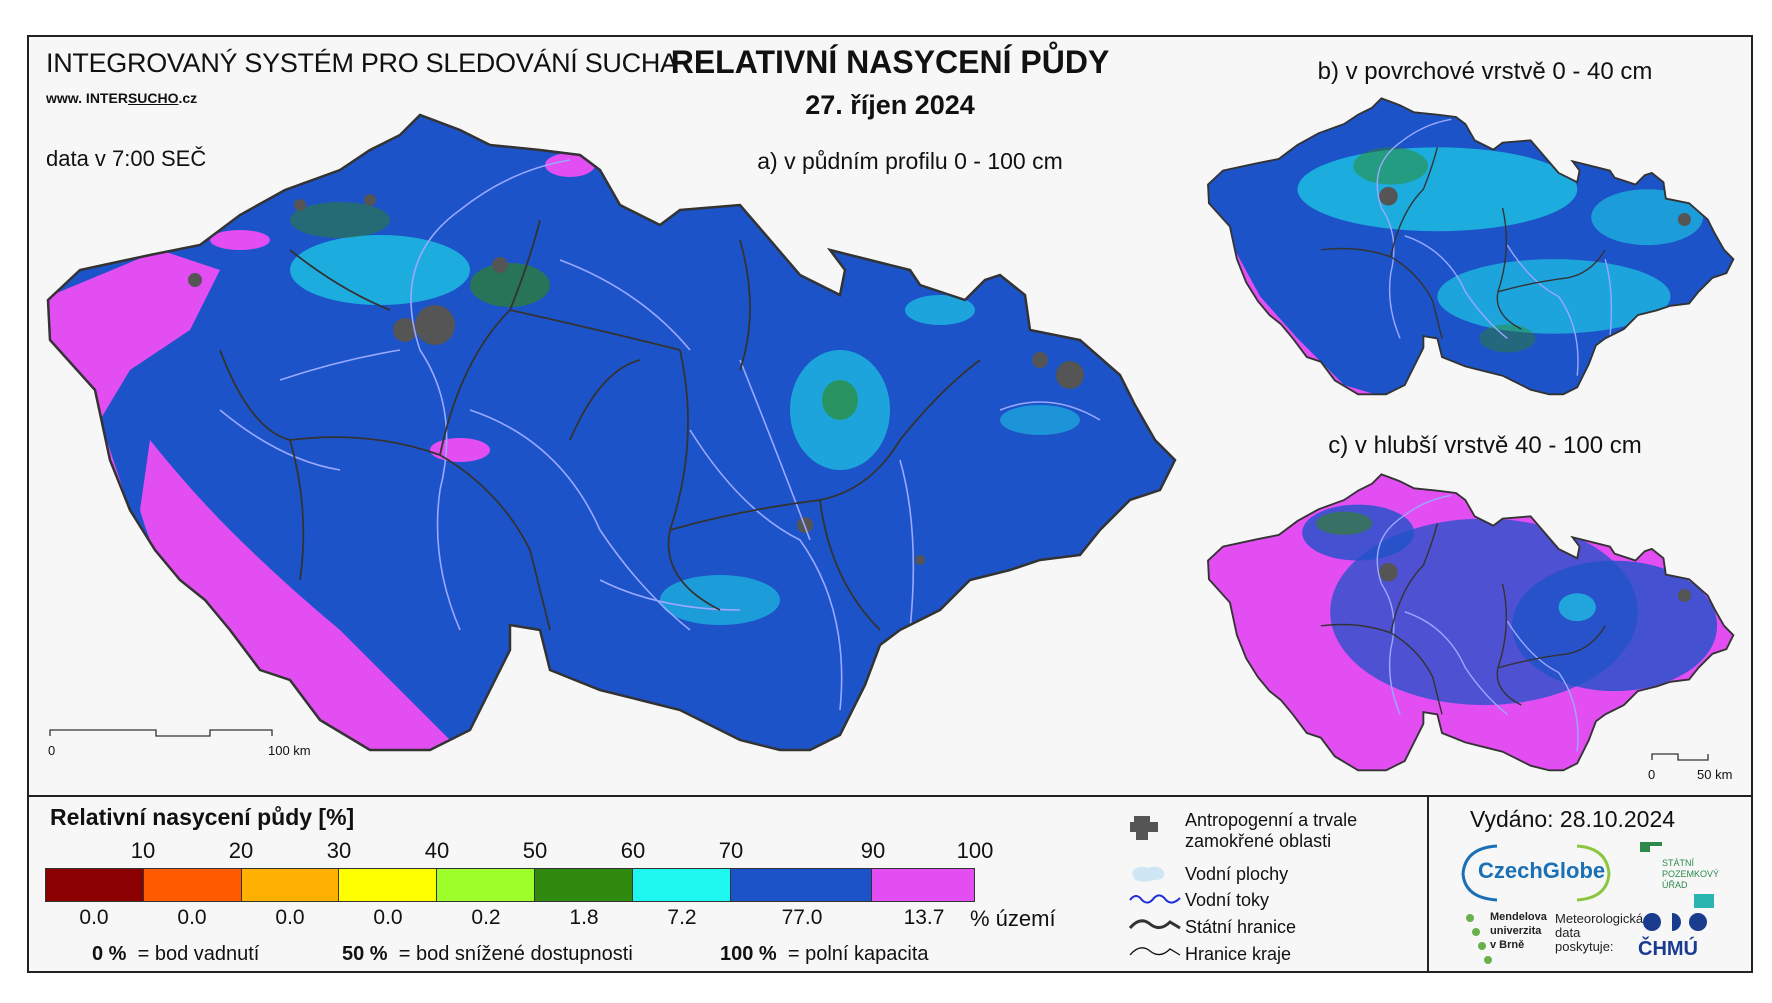  I want to click on mendel-logo-dots, so click(1479, 939).